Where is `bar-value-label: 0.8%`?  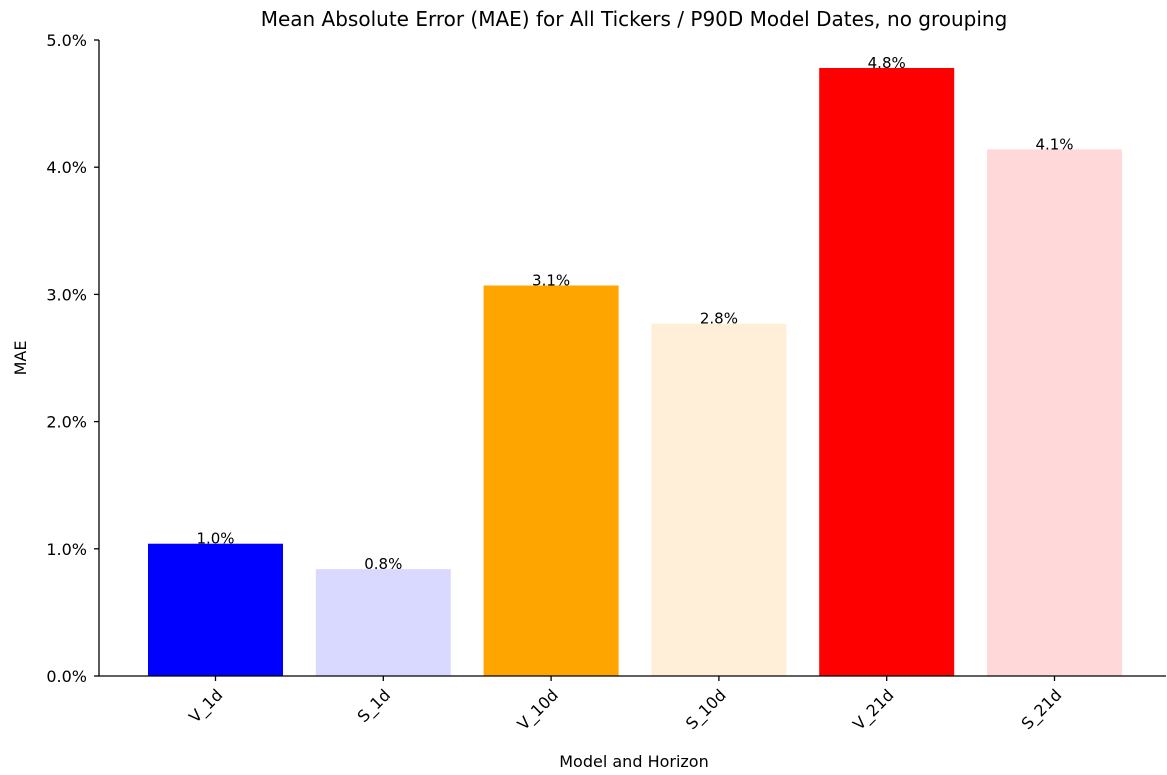 bar-value-label: 0.8% is located at coordinates (383, 564).